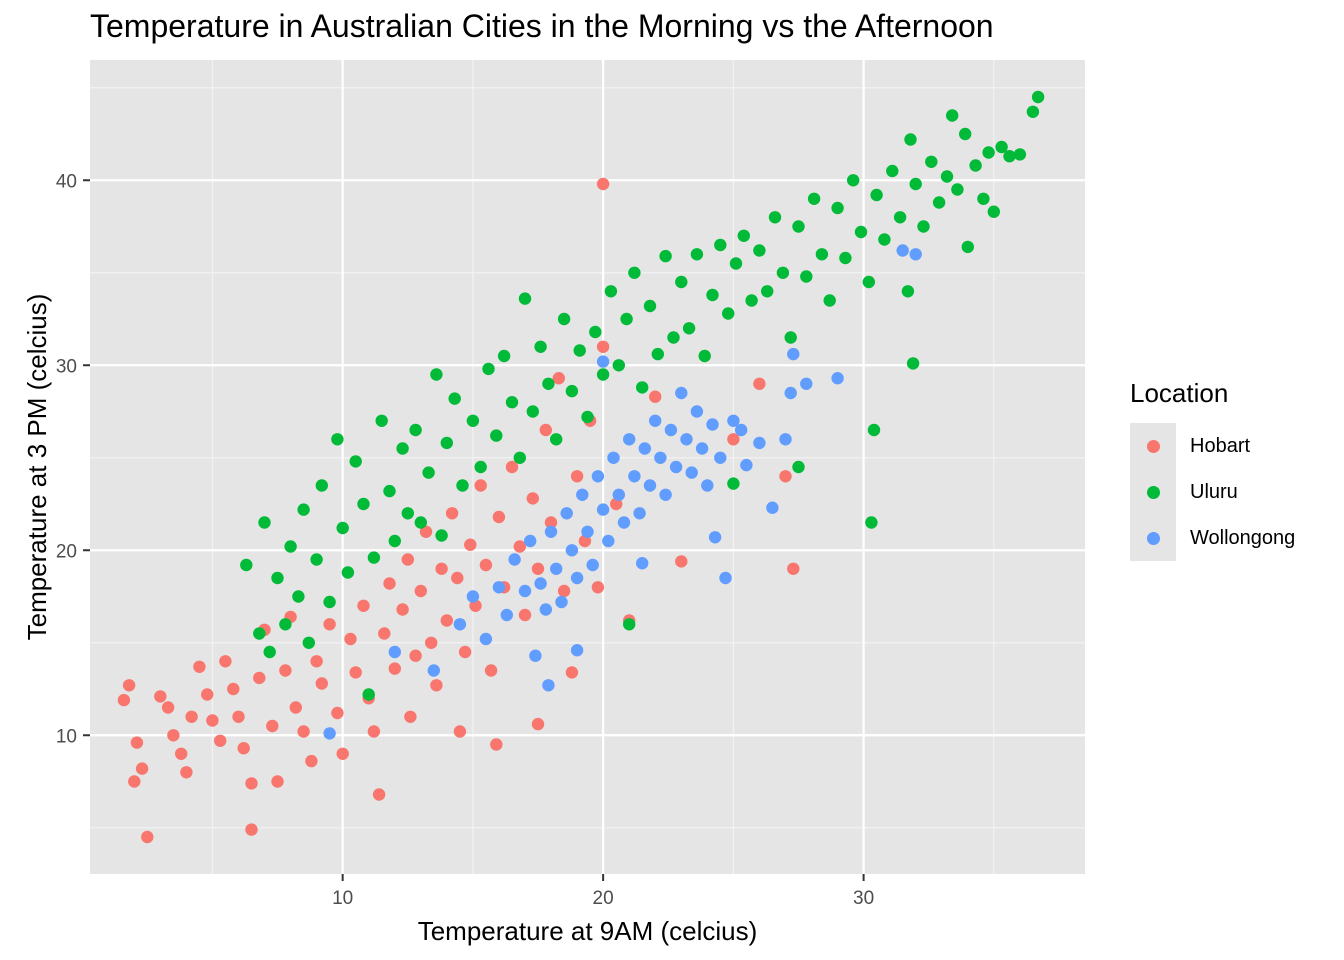 The width and height of the screenshot is (1344, 960). Describe the element at coordinates (1212, 492) in the screenshot. I see `legend-items: Hobart Uluru Wollongong` at that location.